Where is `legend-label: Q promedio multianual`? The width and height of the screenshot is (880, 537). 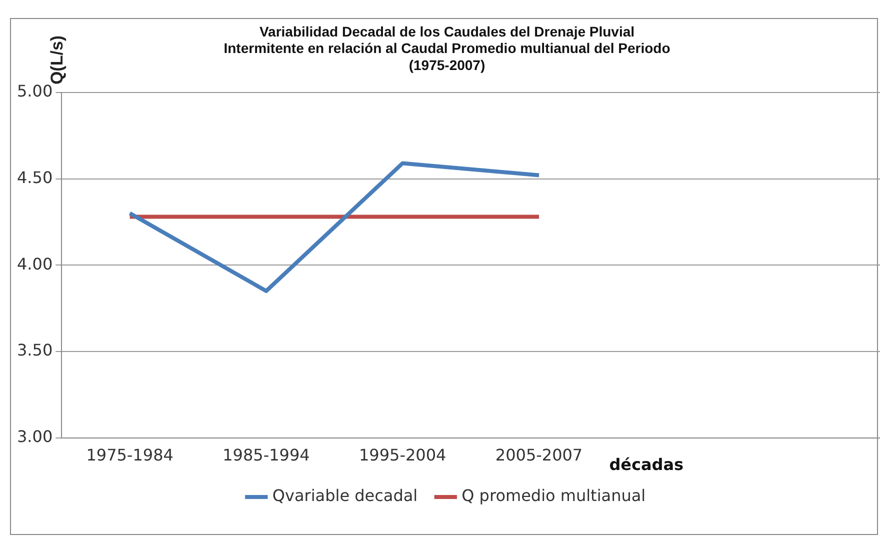 legend-label: Q promedio multianual is located at coordinates (554, 496).